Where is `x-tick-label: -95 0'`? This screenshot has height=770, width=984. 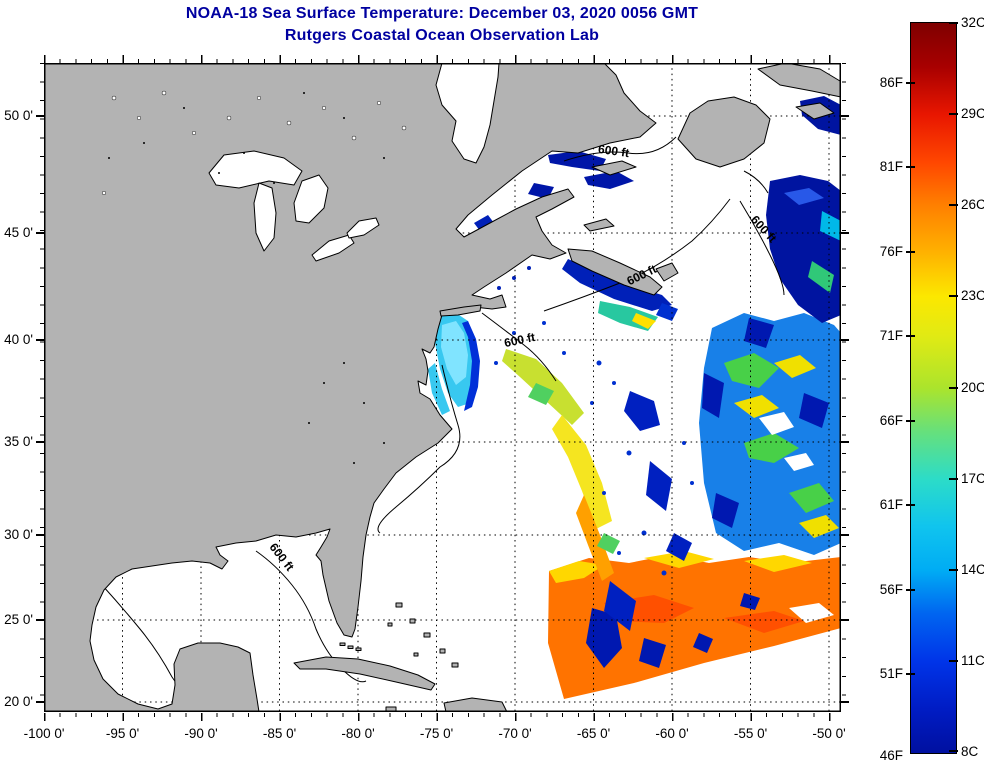 x-tick-label: -95 0' is located at coordinates (122, 733).